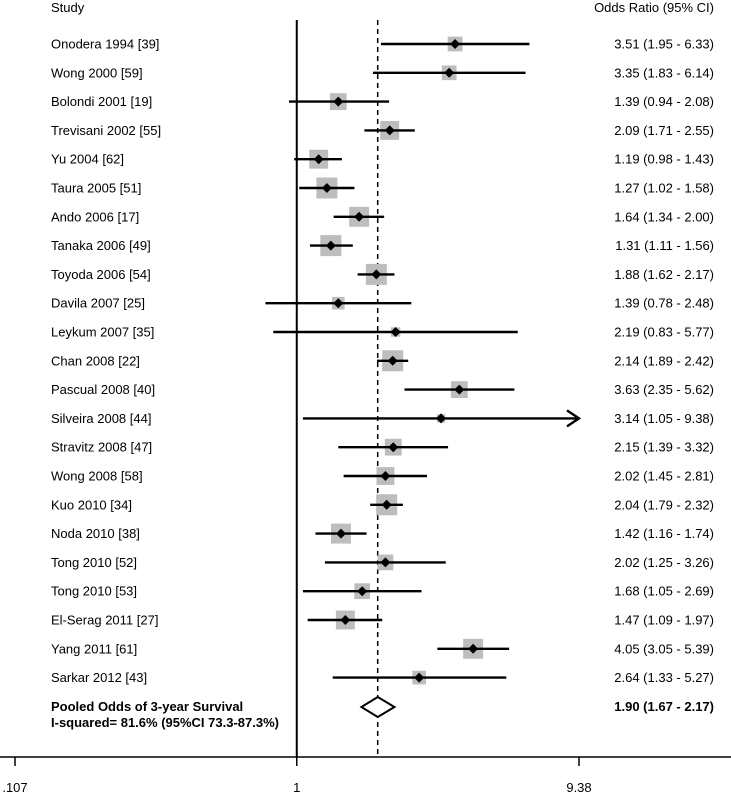 This screenshot has width=731, height=800. Describe the element at coordinates (664, 476) in the screenshot. I see `study-odds-ratio: 2.02 (1.45 - 2.81)` at that location.